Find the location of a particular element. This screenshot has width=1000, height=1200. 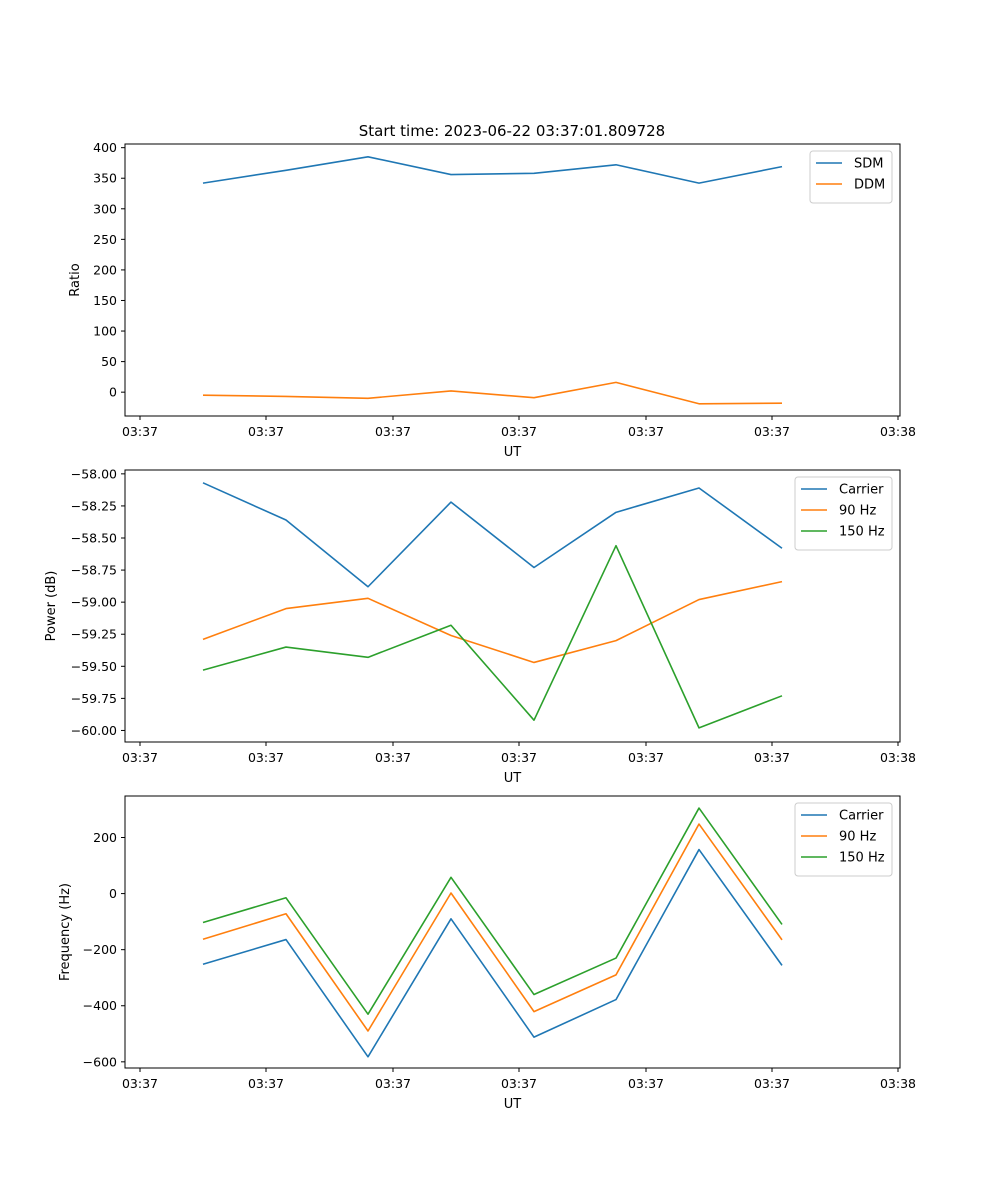

legend-2: Carrier 90 Hz 150 Hz is located at coordinates (843, 513).